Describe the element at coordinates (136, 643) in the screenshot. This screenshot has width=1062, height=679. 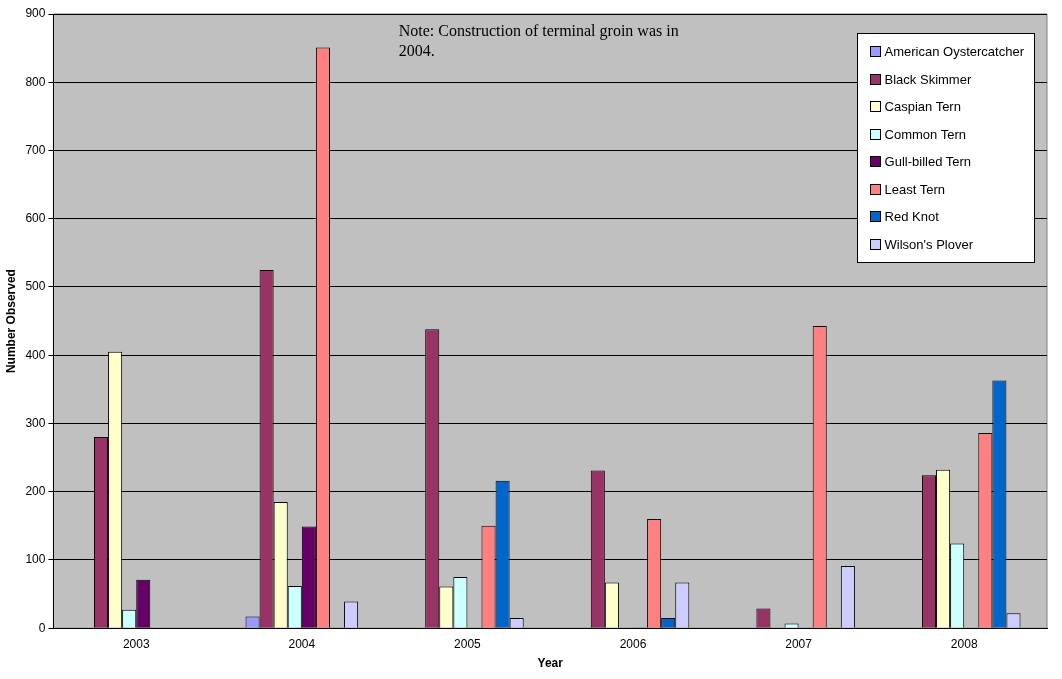
I see `x-tick-label: 2003` at that location.